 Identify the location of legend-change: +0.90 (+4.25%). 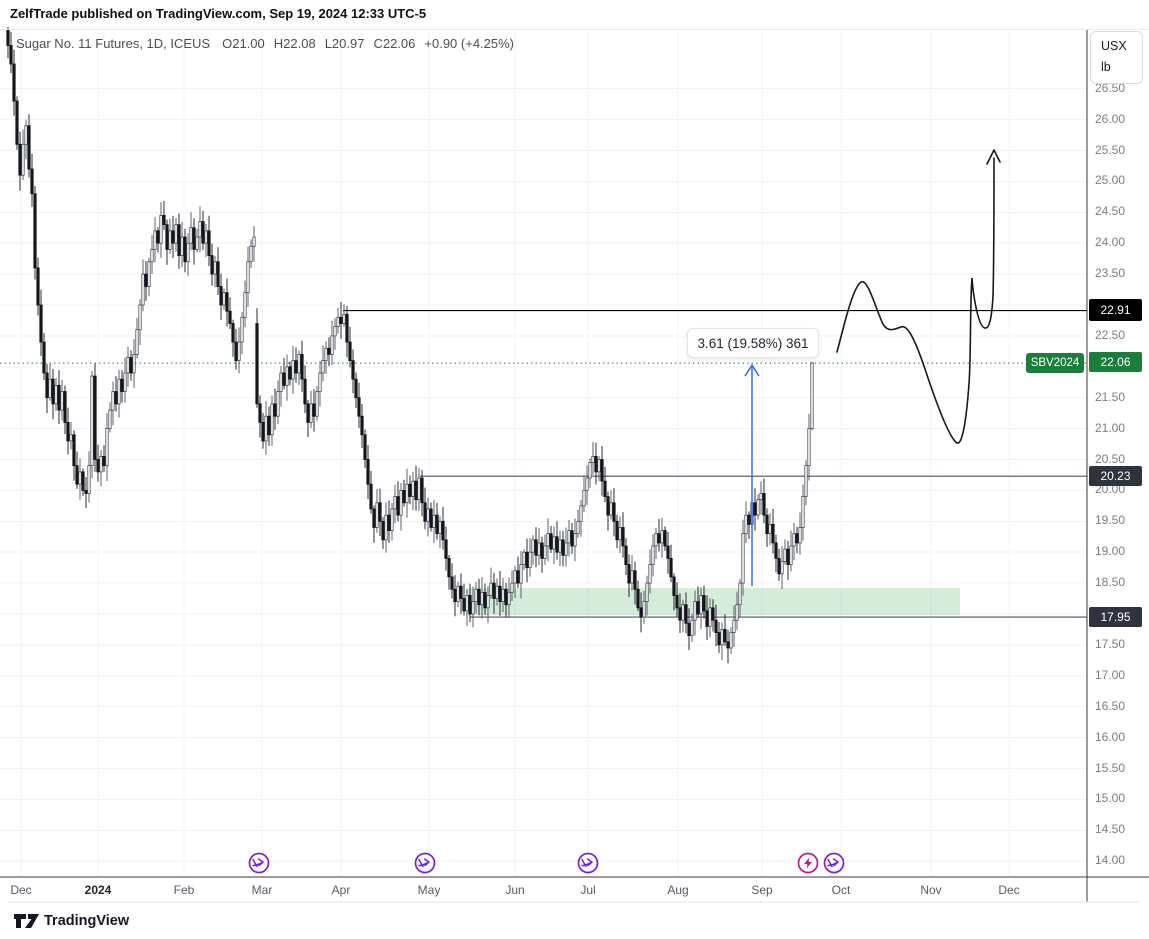
(469, 43).